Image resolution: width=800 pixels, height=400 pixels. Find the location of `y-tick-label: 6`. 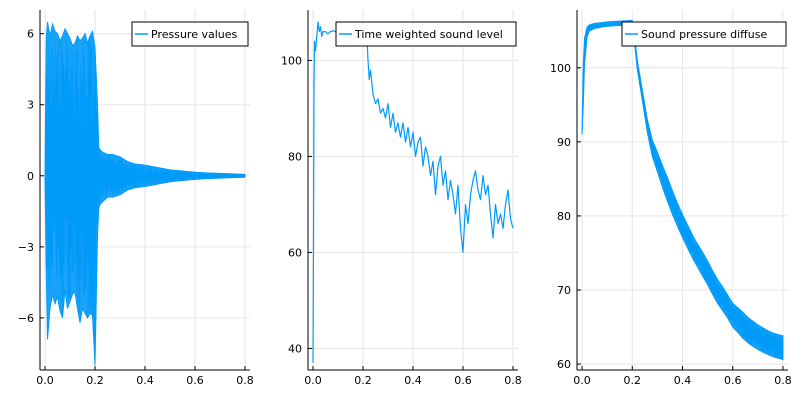

y-tick-label: 6 is located at coordinates (30, 34).